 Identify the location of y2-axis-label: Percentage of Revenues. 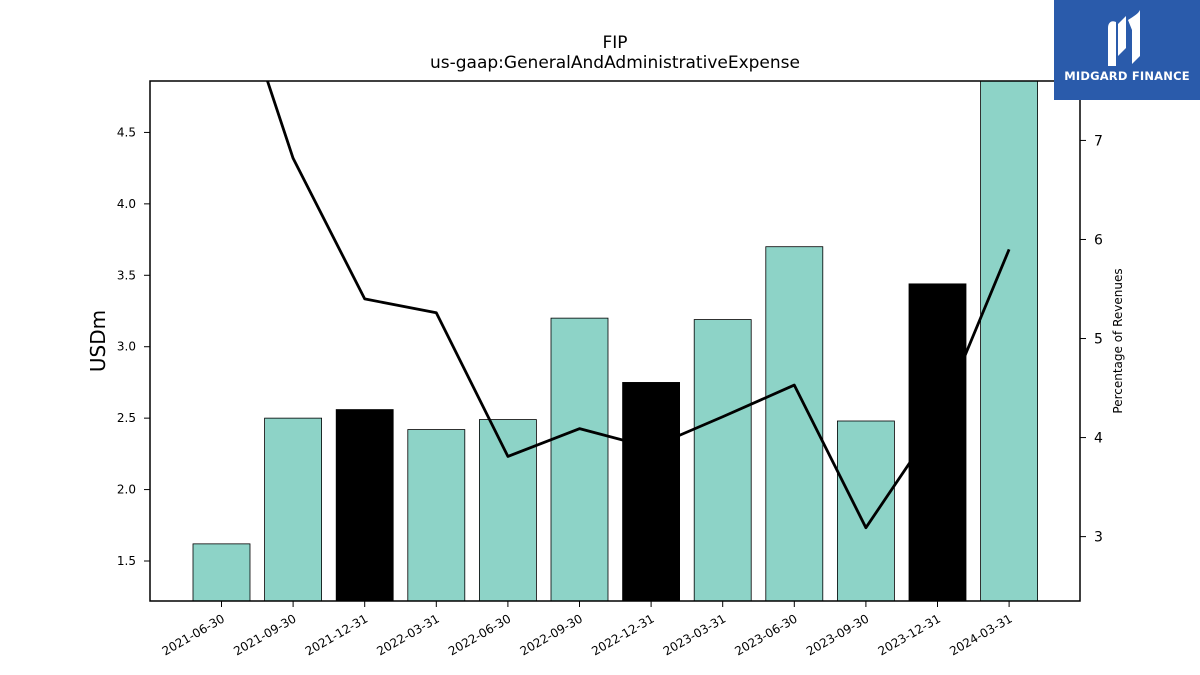
(1118, 340).